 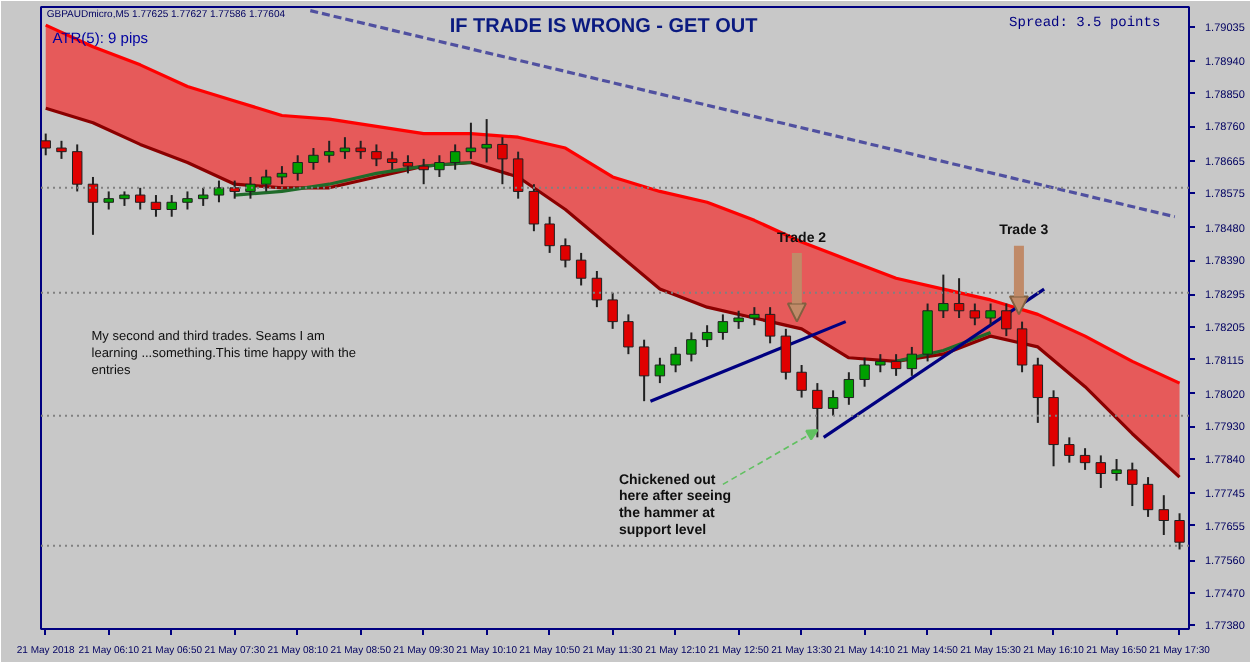 What do you see at coordinates (353, 178) in the screenshot?
I see `line-series` at bounding box center [353, 178].